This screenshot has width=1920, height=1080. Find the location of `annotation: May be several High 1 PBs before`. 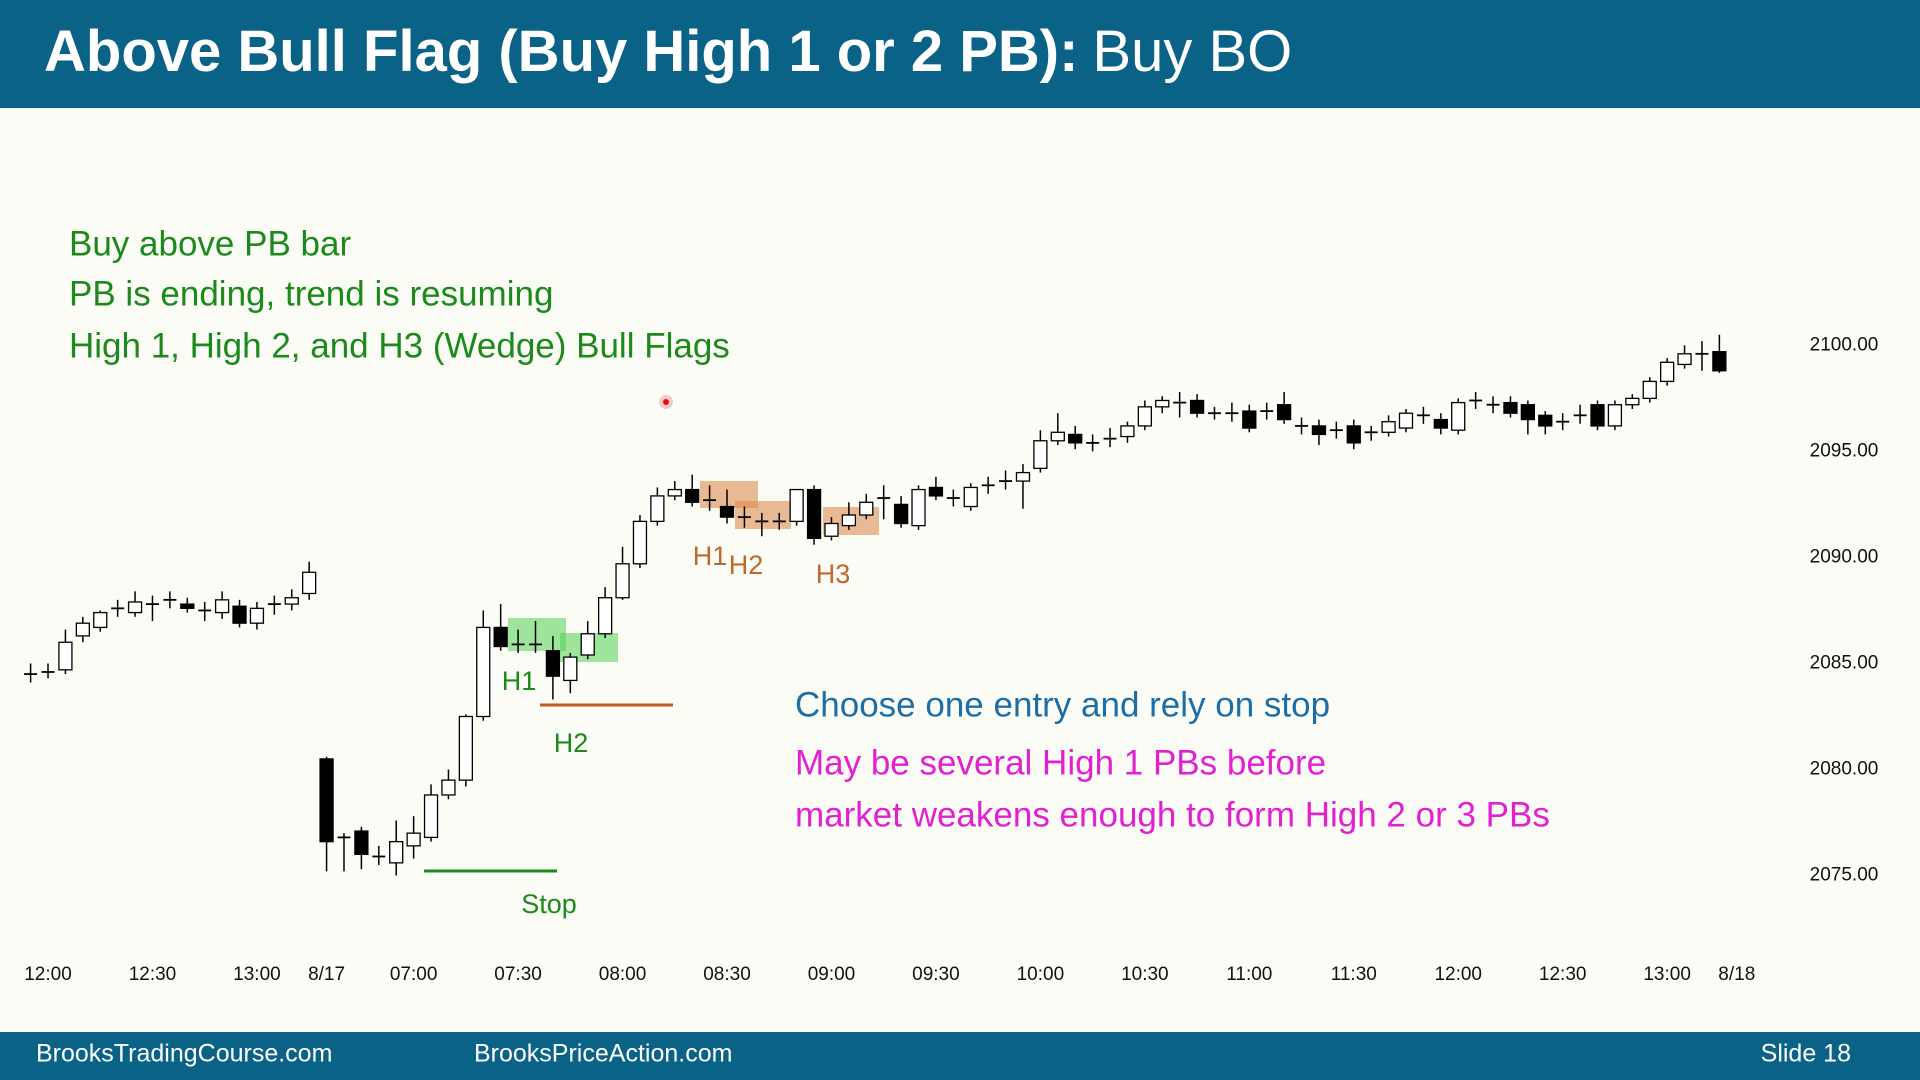

annotation: May be several High 1 PBs before is located at coordinates (1060, 762).